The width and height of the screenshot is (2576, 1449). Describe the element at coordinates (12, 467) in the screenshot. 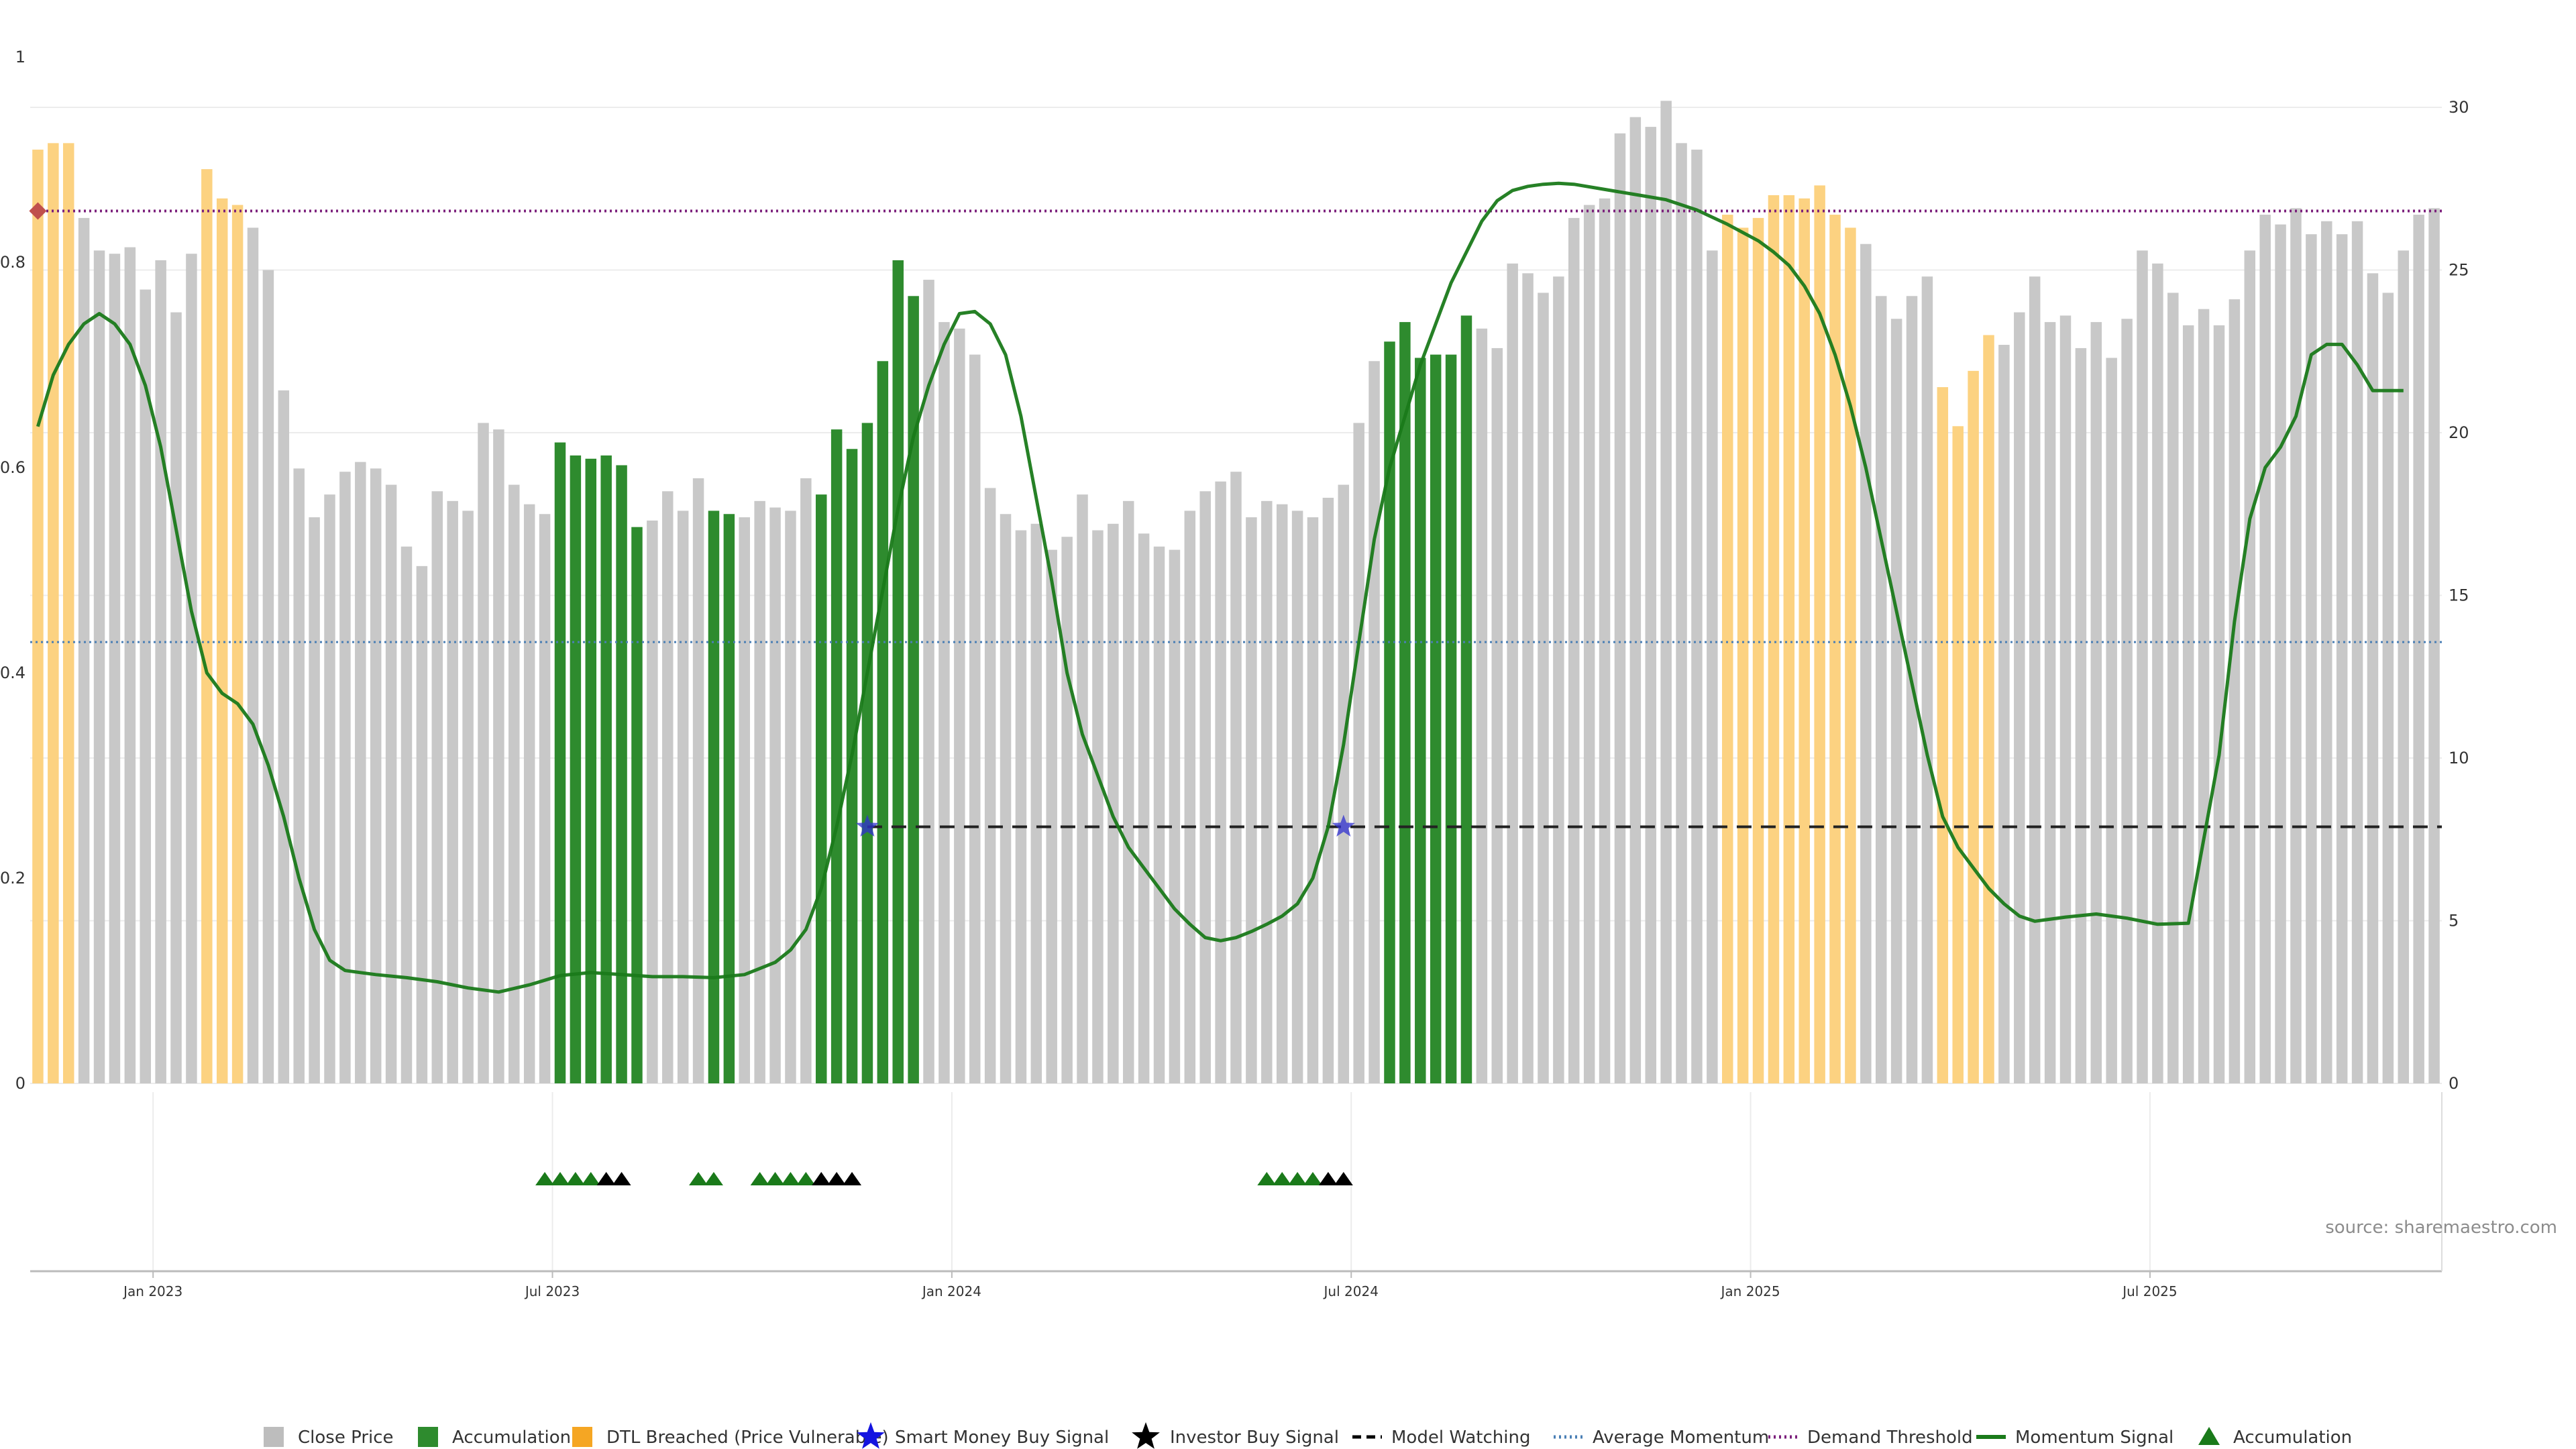

I see `y-left-tick-label: 0.6` at that location.